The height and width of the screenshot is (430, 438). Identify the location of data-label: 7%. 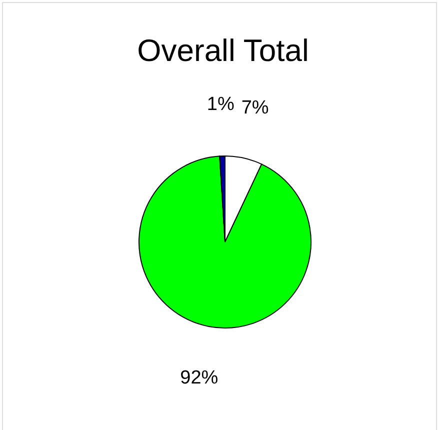
(255, 107).